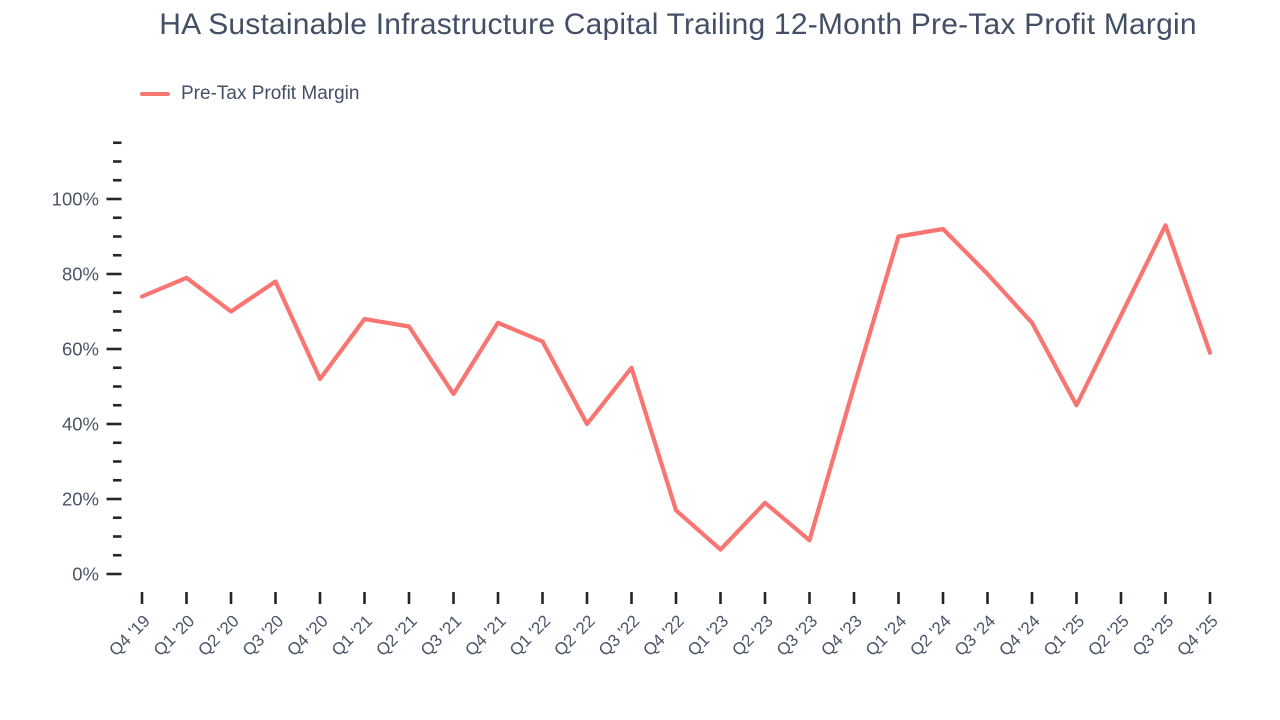 The height and width of the screenshot is (720, 1280). Describe the element at coordinates (752, 635) in the screenshot. I see `x-axis-label: Q2 '23` at that location.